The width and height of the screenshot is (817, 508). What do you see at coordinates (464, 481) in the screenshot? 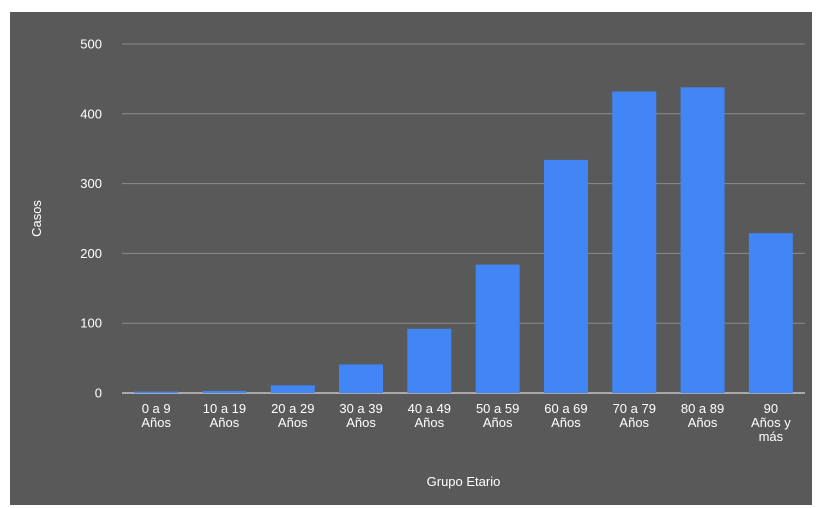
I see `x-axis-title: Grupo Etario` at bounding box center [464, 481].